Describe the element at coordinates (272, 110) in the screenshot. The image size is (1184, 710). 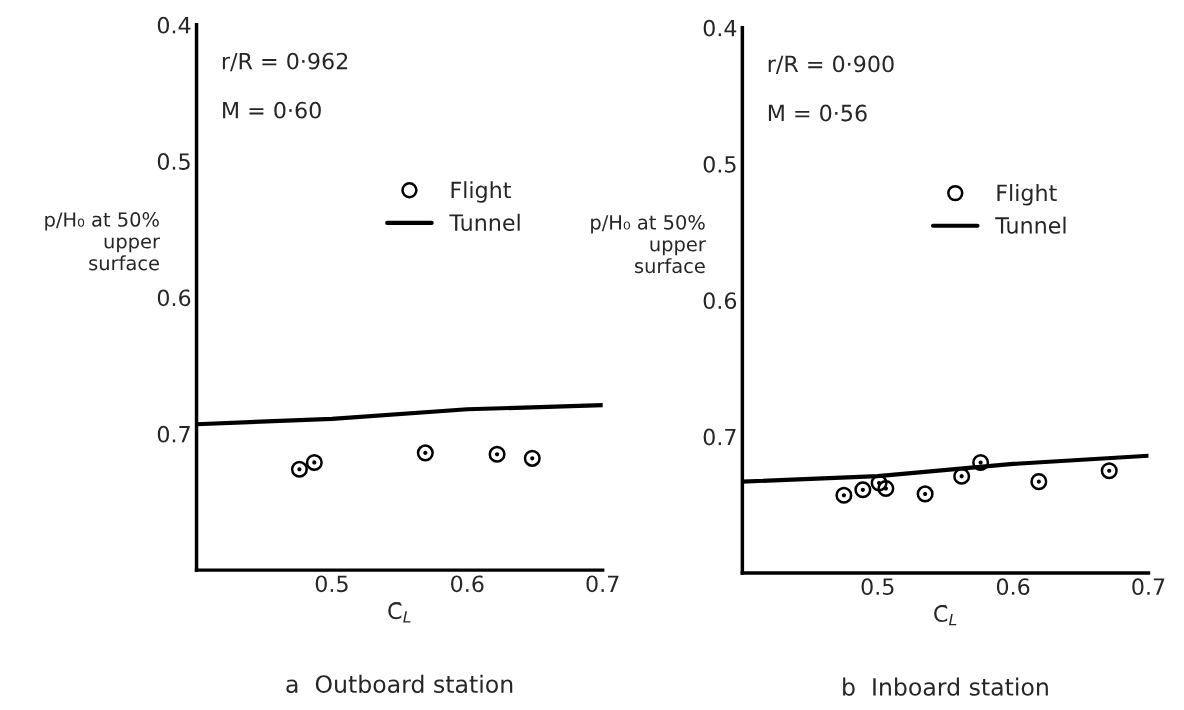
I see `annotation: M = 0·60` at that location.